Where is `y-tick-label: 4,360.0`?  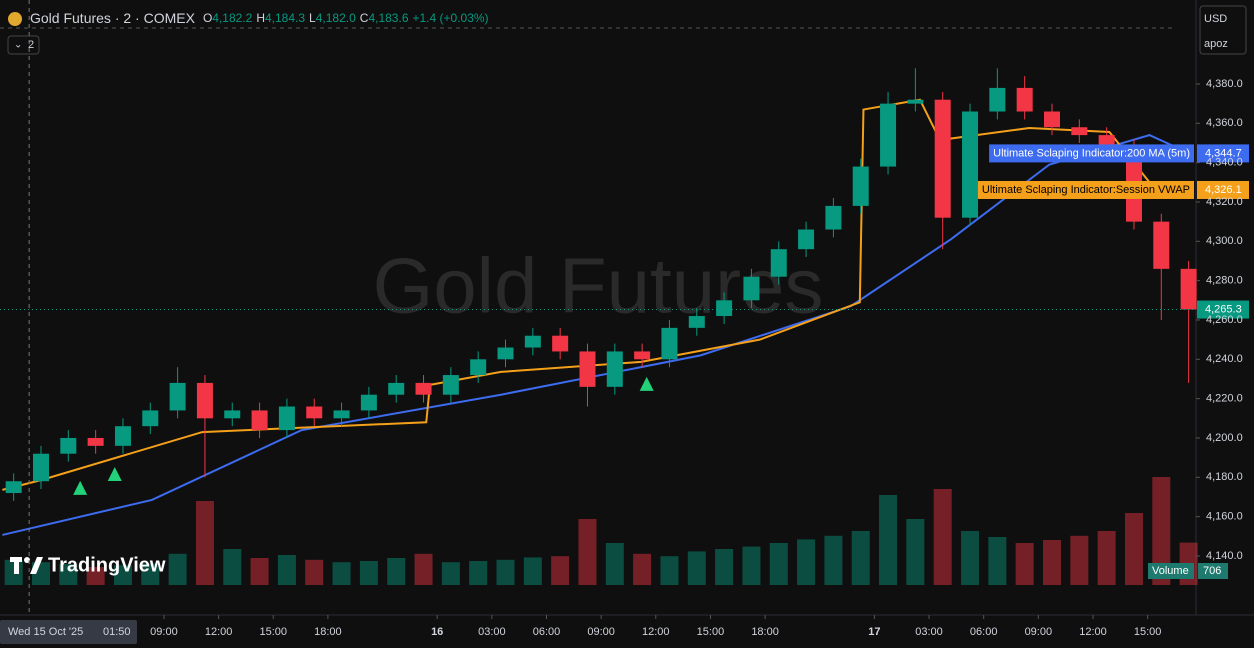 y-tick-label: 4,360.0 is located at coordinates (1224, 123).